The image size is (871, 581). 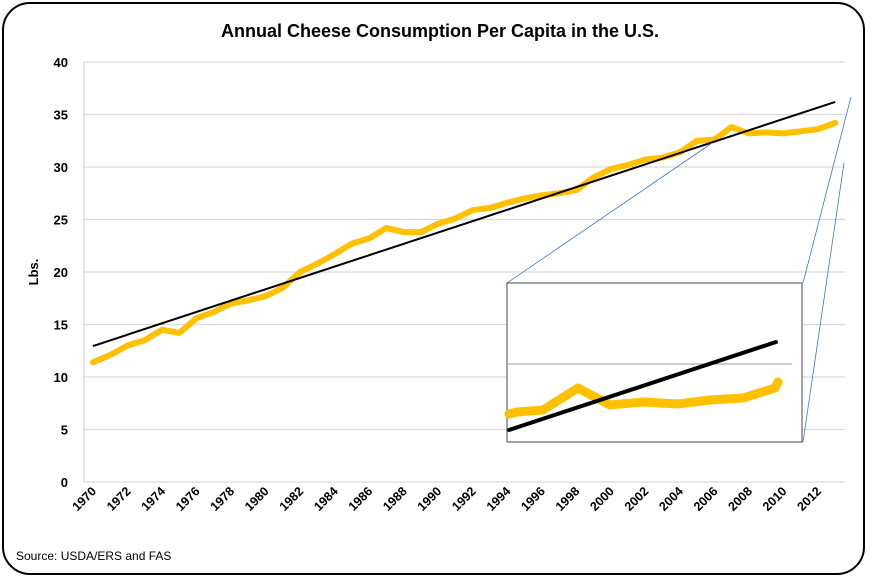 I want to click on y-tick-label: 35, so click(x=61, y=115).